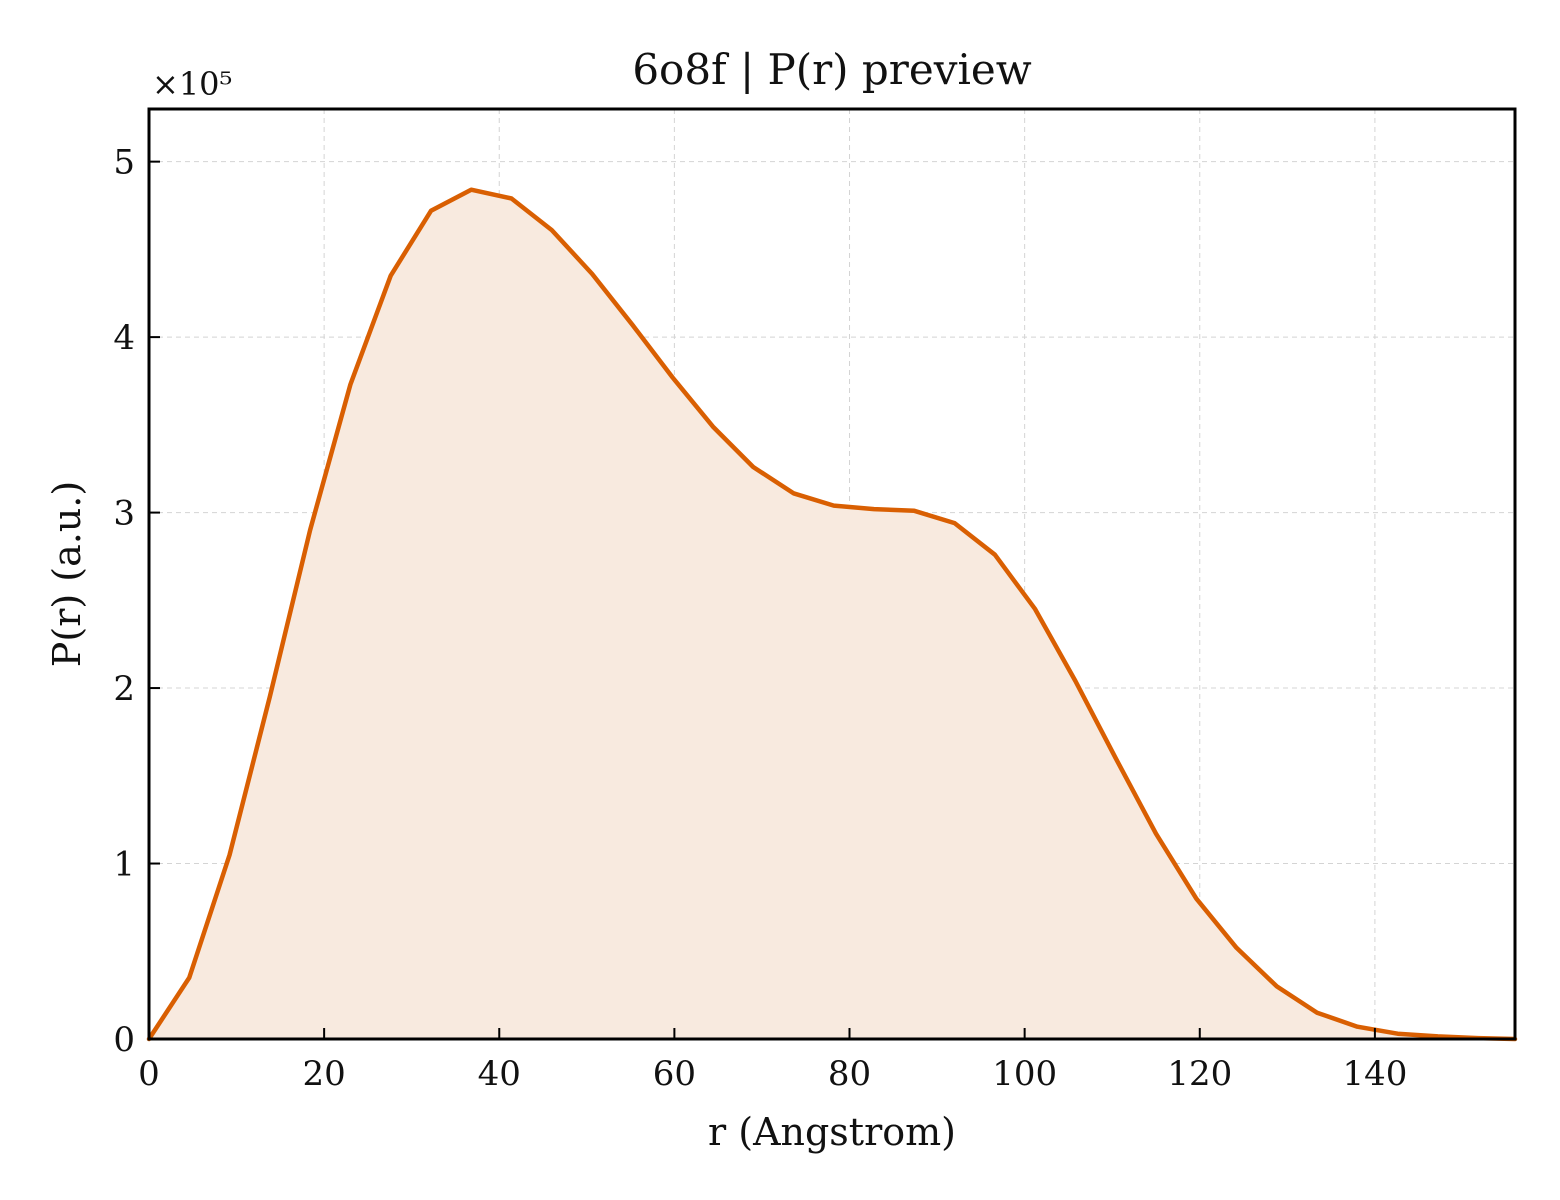 Image resolution: width=1560 pixels, height=1200 pixels. I want to click on chart-title: 6o8f | P(r) preview, so click(831, 69).